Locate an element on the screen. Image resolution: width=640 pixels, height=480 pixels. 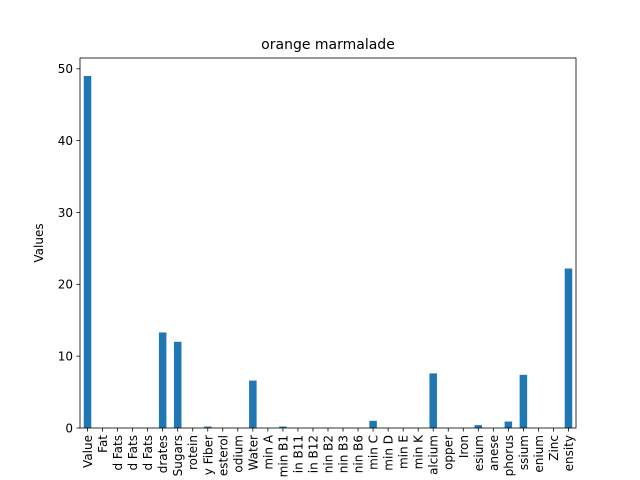
x-tick-label: ssium is located at coordinates (524, 452).